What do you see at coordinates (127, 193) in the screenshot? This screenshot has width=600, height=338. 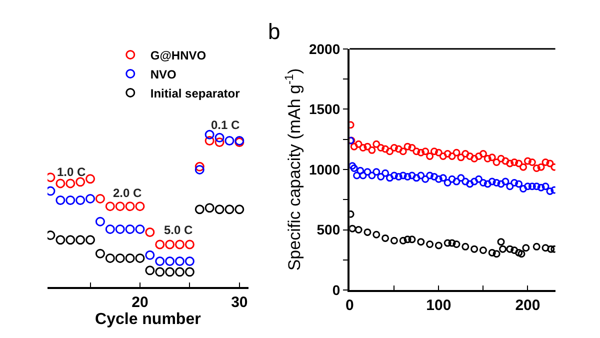 I see `annotation: 2.0 C` at bounding box center [127, 193].